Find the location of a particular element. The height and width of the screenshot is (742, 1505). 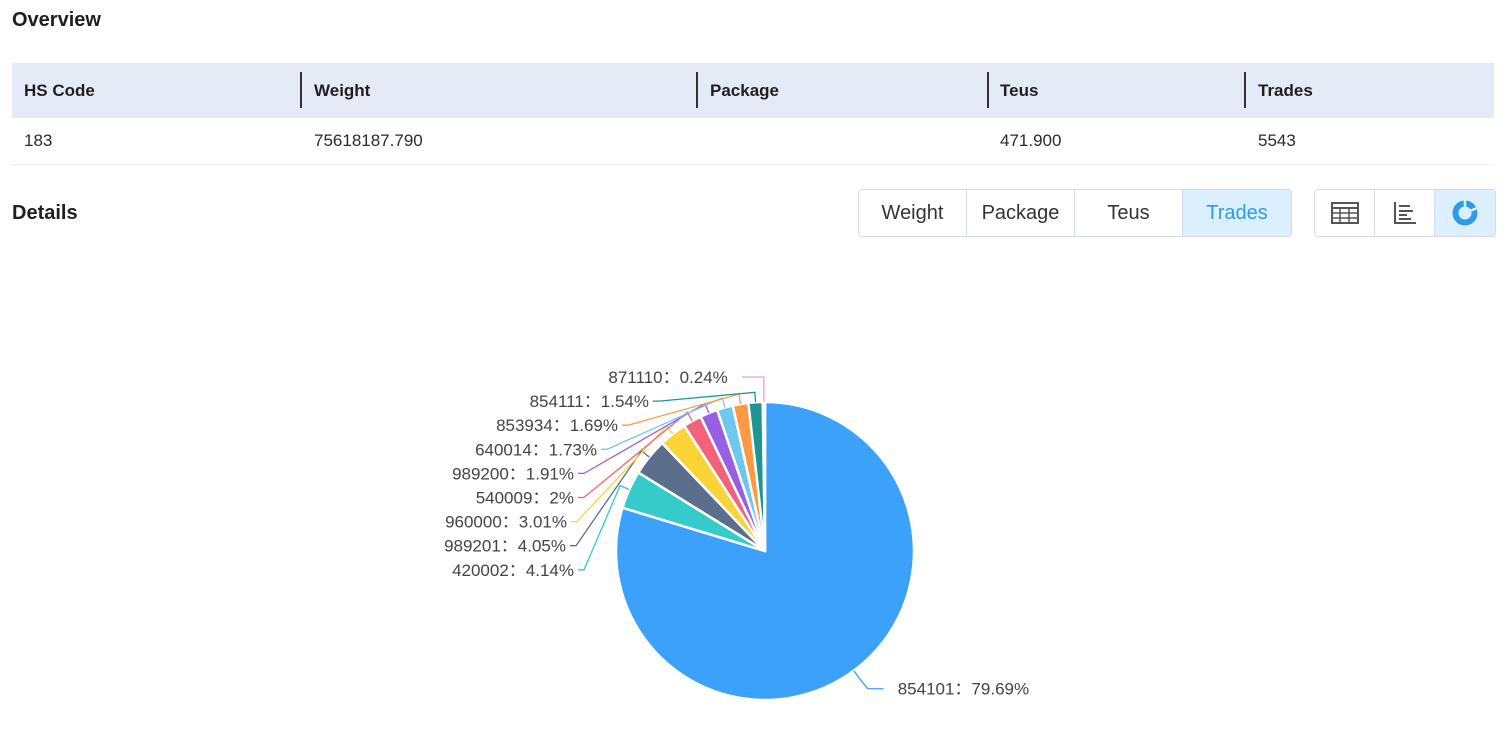

pie-chart-icon is located at coordinates (1465, 213).